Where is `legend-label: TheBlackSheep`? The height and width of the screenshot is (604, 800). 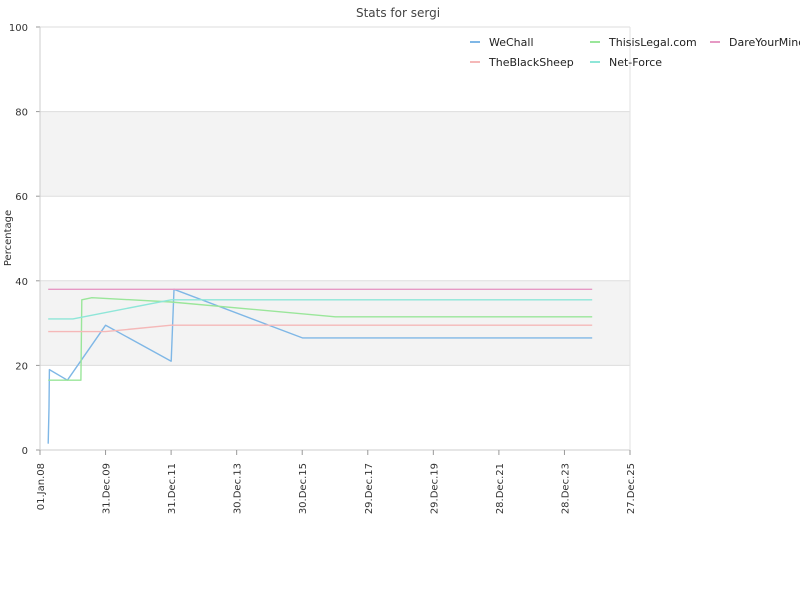
legend-label: TheBlackSheep is located at coordinates (531, 62).